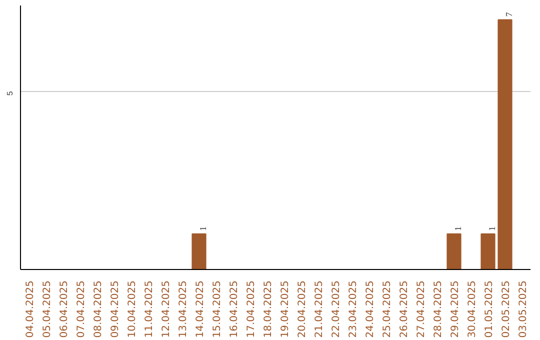 The height and width of the screenshot is (340, 540). Describe the element at coordinates (387, 309) in the screenshot. I see `x-tick-label: 25.04.2025` at that location.